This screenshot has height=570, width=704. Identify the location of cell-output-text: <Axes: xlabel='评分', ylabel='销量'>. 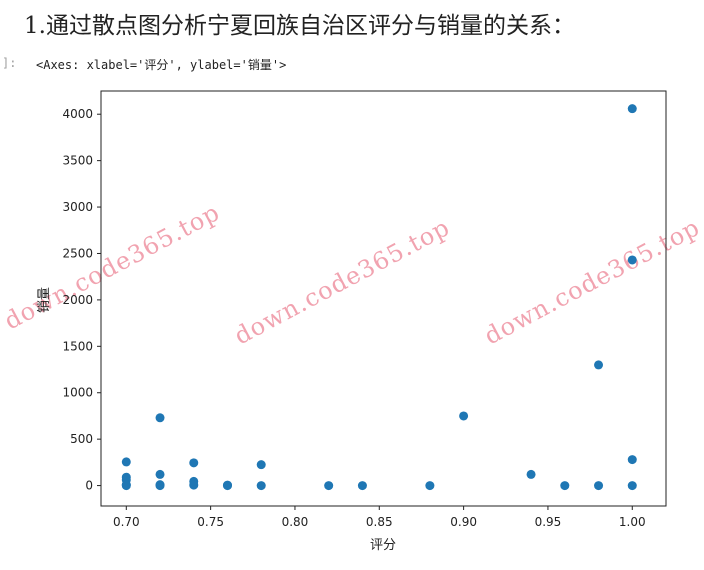
(161, 65).